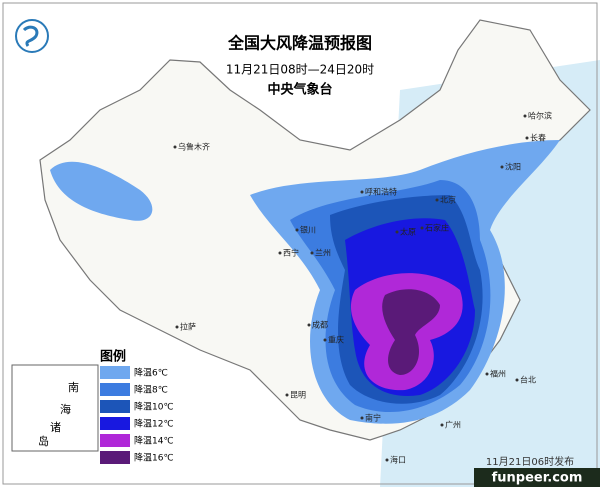  What do you see at coordinates (528, 380) in the screenshot?
I see `city-label: 台北` at bounding box center [528, 380].